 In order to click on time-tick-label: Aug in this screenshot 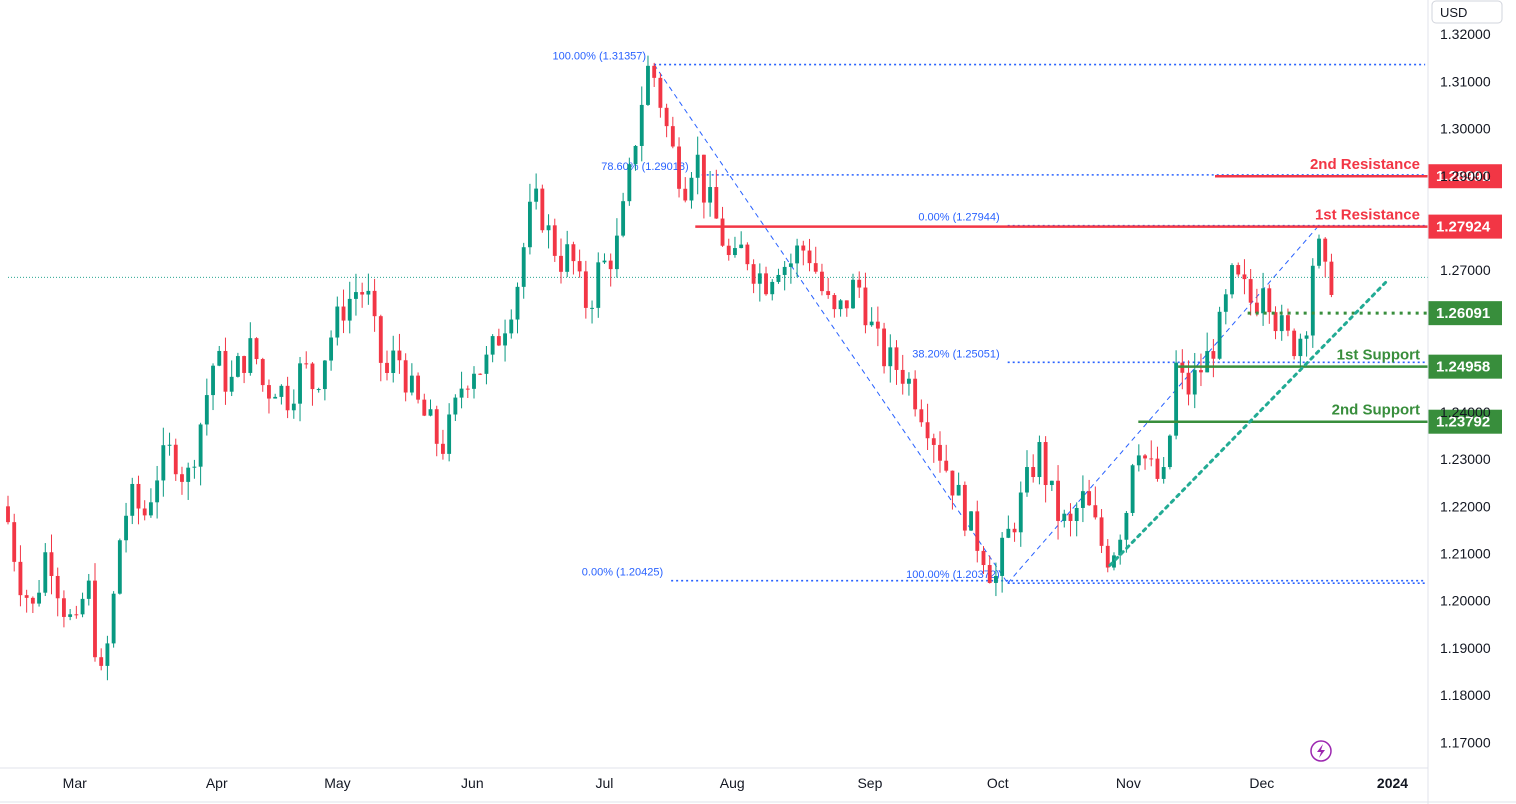, I will do `click(732, 783)`.